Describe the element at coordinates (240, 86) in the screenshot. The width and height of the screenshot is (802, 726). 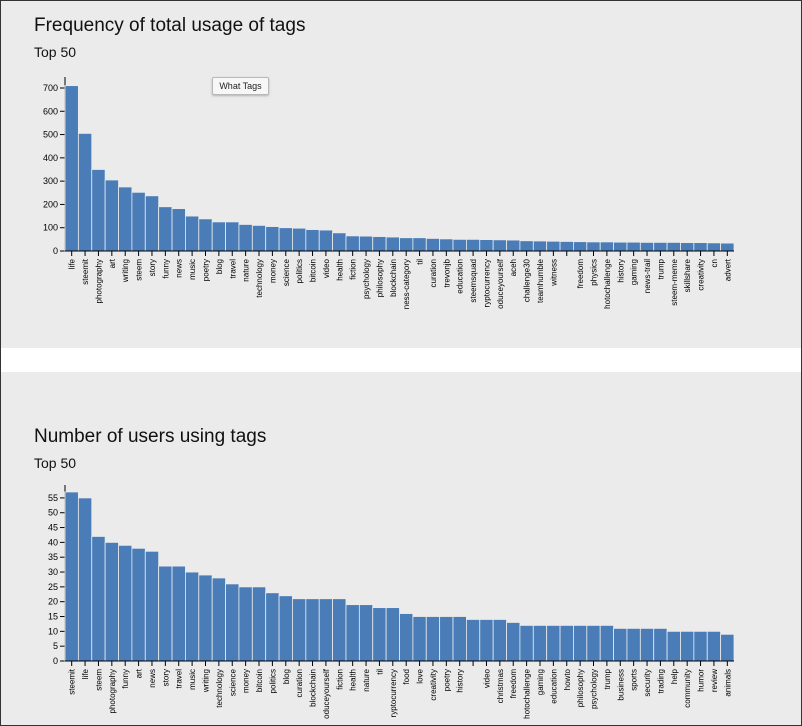
I see `what-tags-button: What Tags` at that location.